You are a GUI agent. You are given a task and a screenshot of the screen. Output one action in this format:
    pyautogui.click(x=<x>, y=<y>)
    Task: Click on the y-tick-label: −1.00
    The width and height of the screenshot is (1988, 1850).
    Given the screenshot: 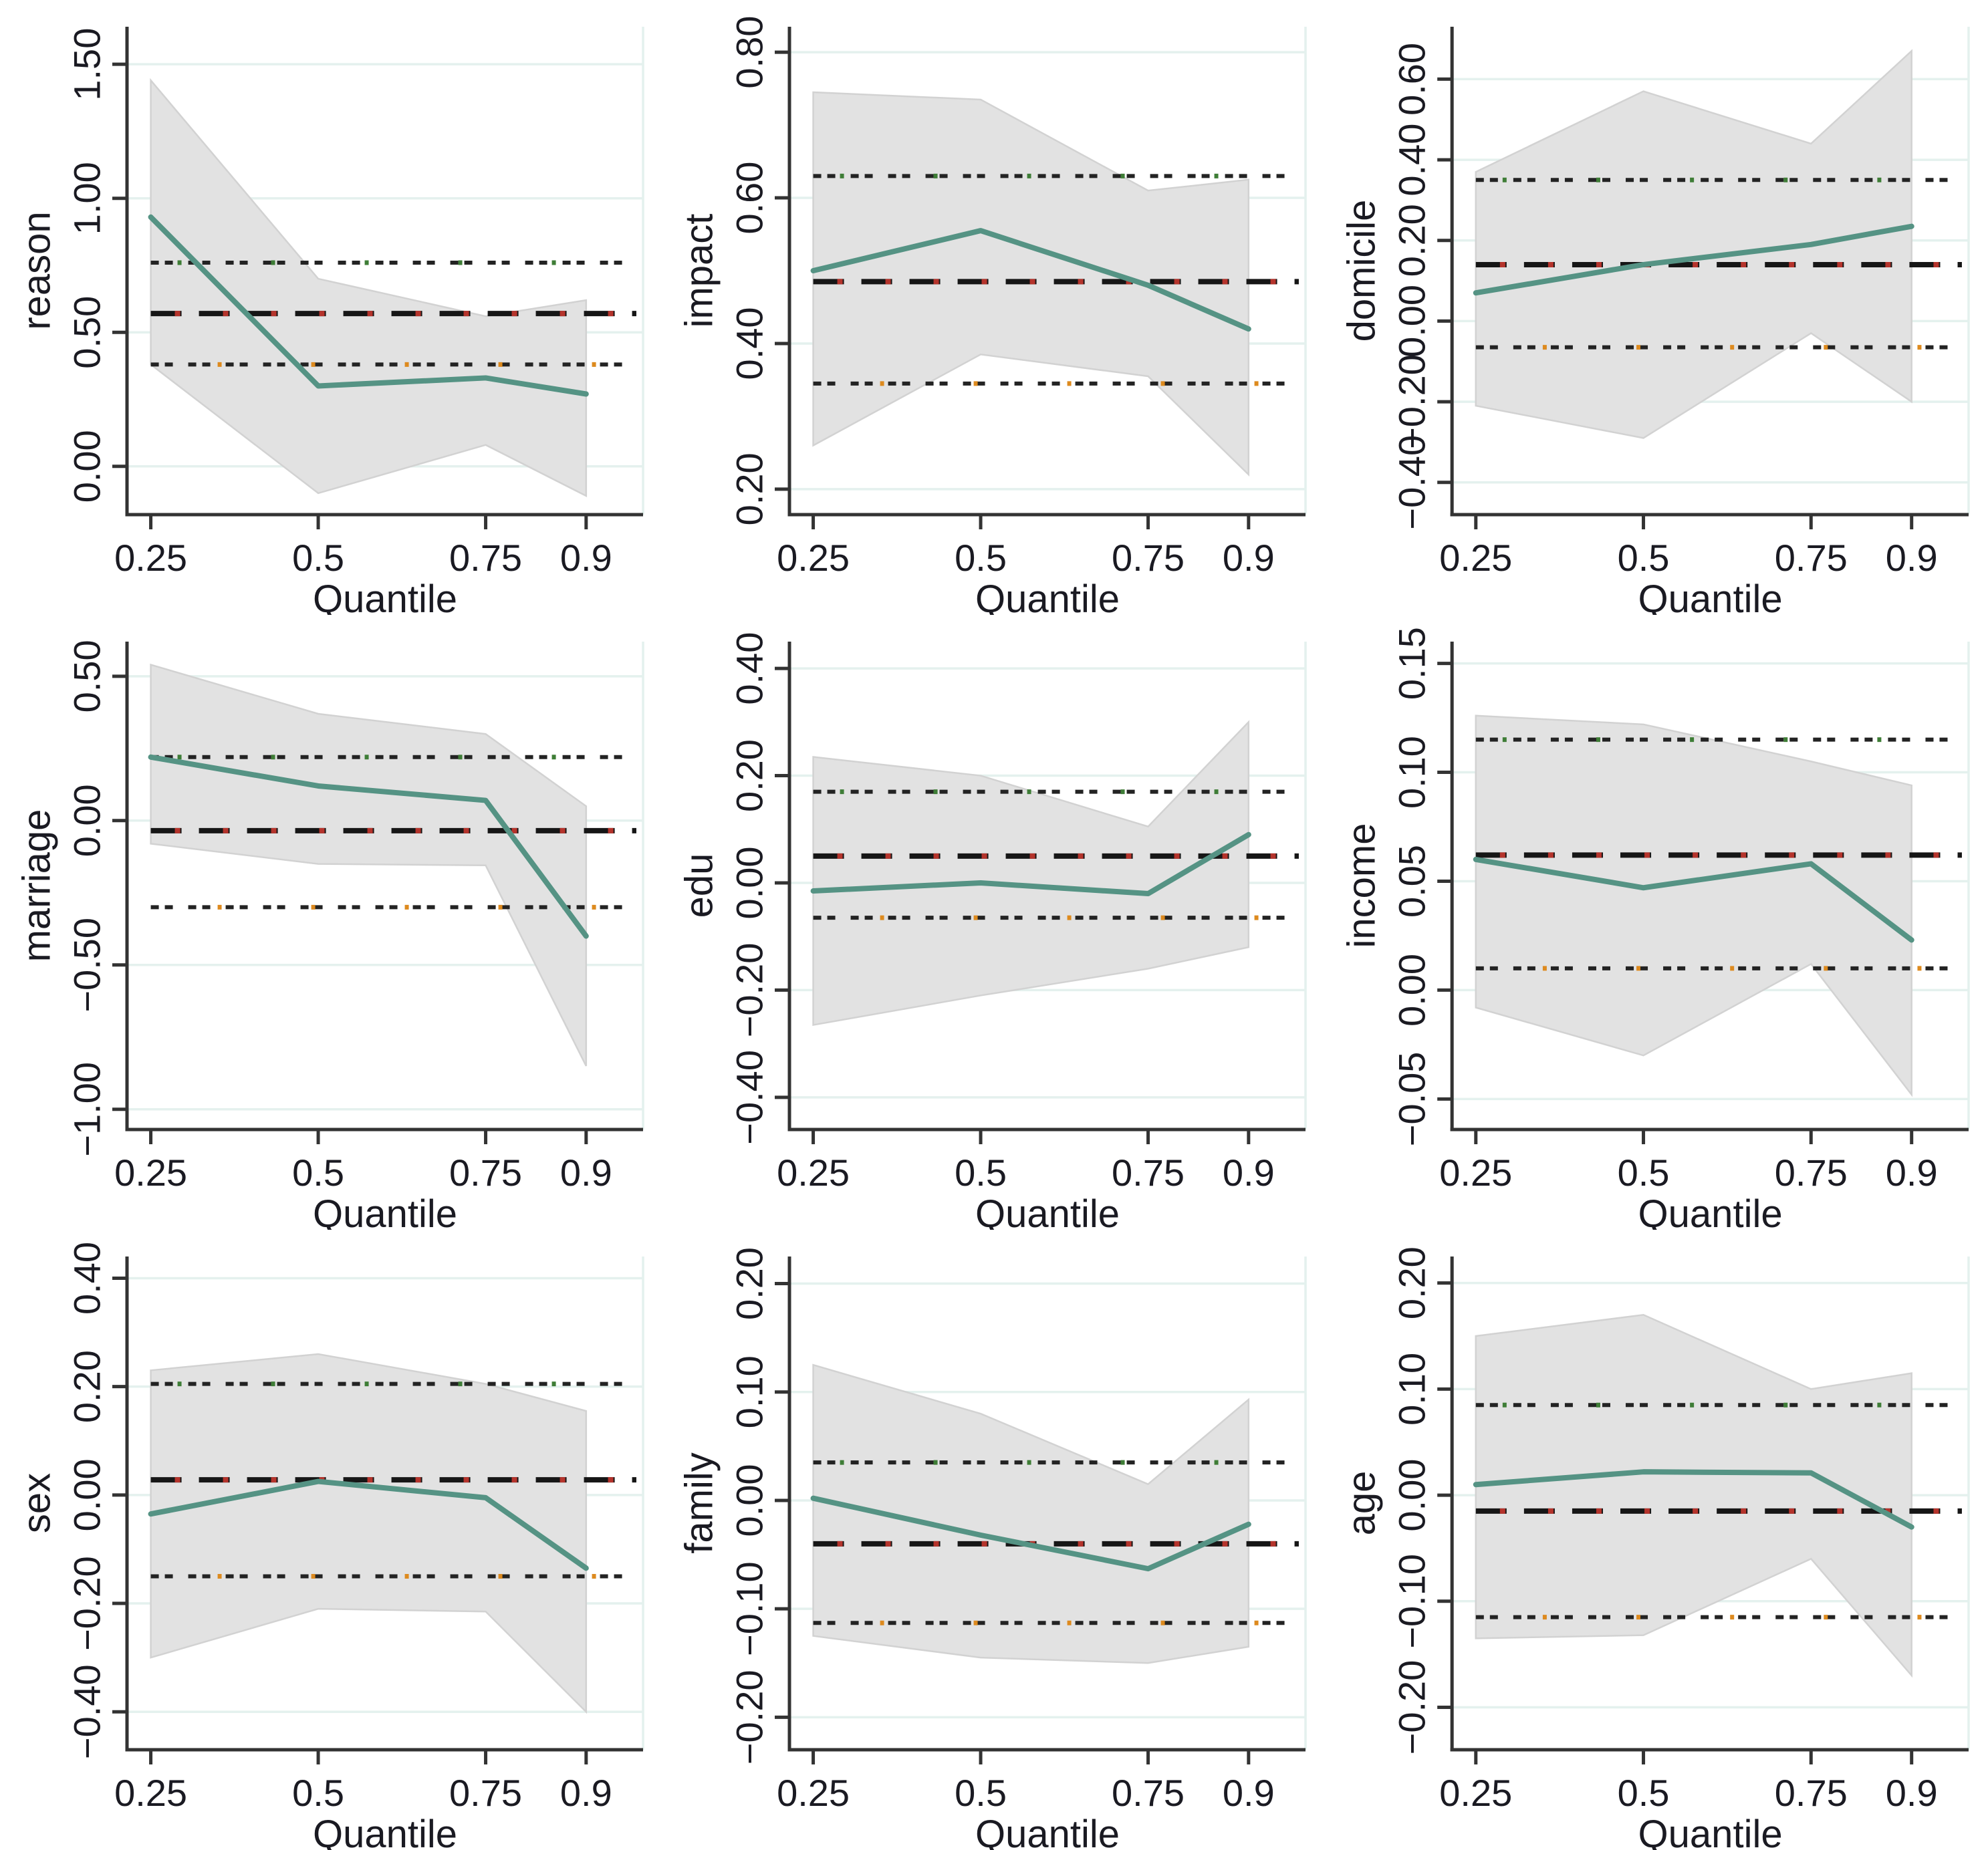 What is the action you would take?
    pyautogui.click(x=87, y=1109)
    